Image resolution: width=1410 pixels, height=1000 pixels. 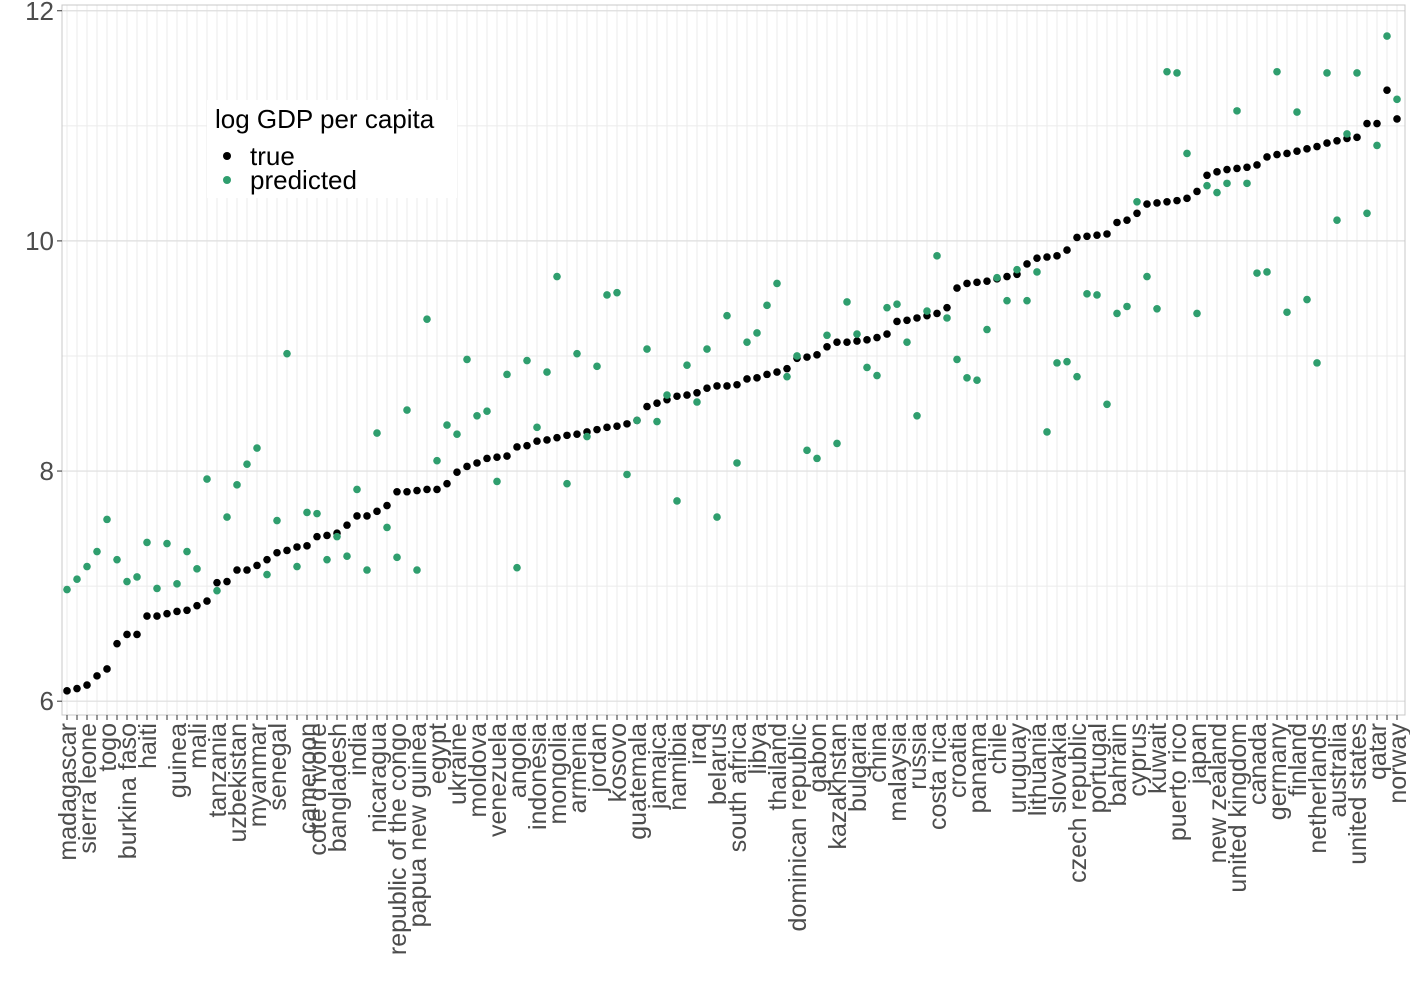 What do you see at coordinates (558, 774) in the screenshot?
I see `x-tick-label: mongolia` at bounding box center [558, 774].